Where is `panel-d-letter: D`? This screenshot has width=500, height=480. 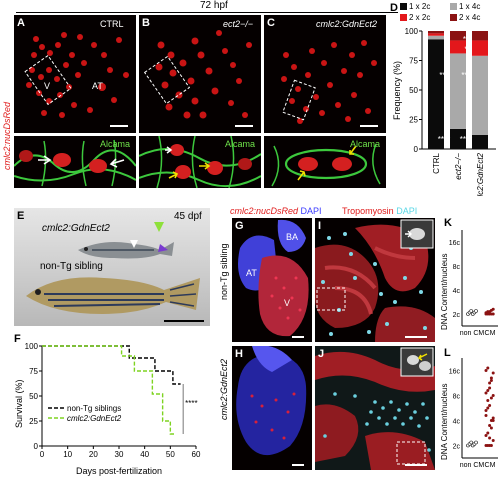
panel-d-letter: D is located at coordinates (394, 8).